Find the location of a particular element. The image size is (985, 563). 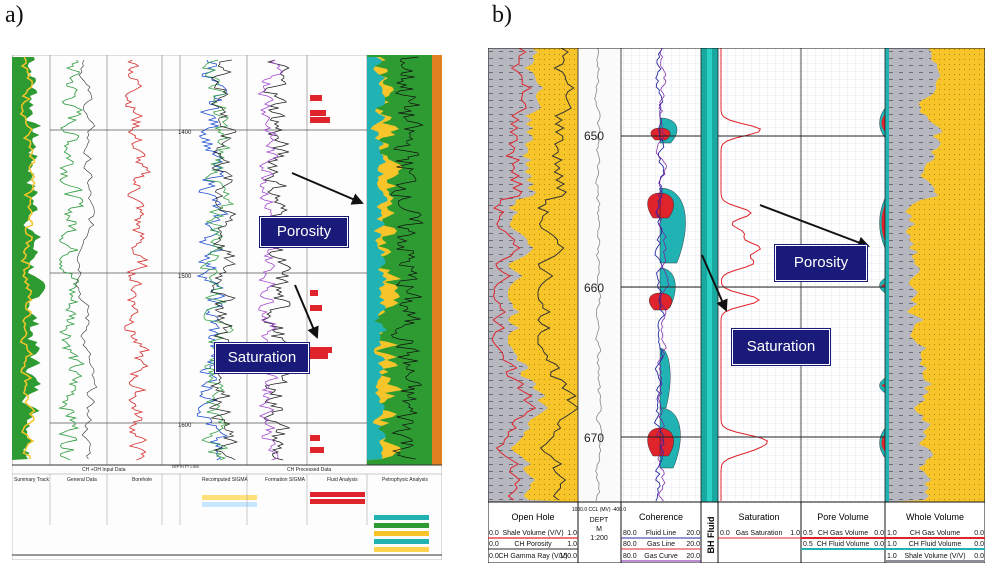

panel-a-sigma-blue is located at coordinates (212, 260).